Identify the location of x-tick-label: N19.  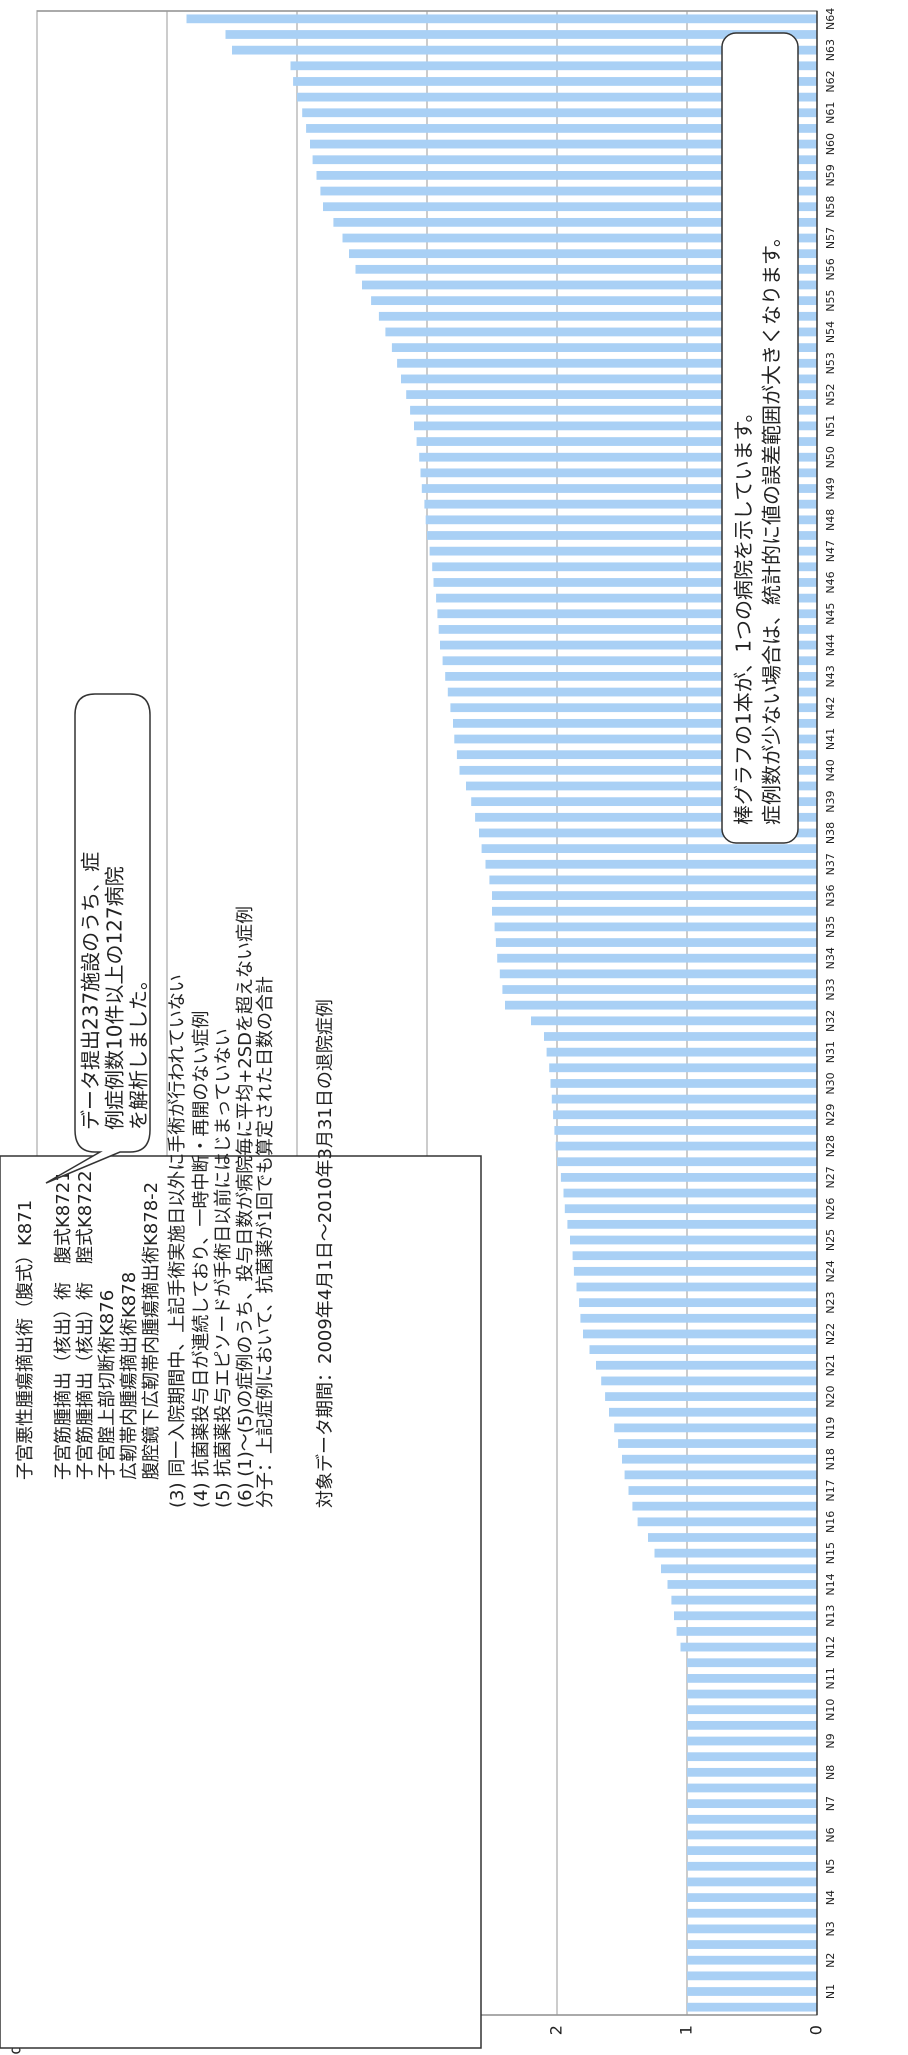
(830, 1428).